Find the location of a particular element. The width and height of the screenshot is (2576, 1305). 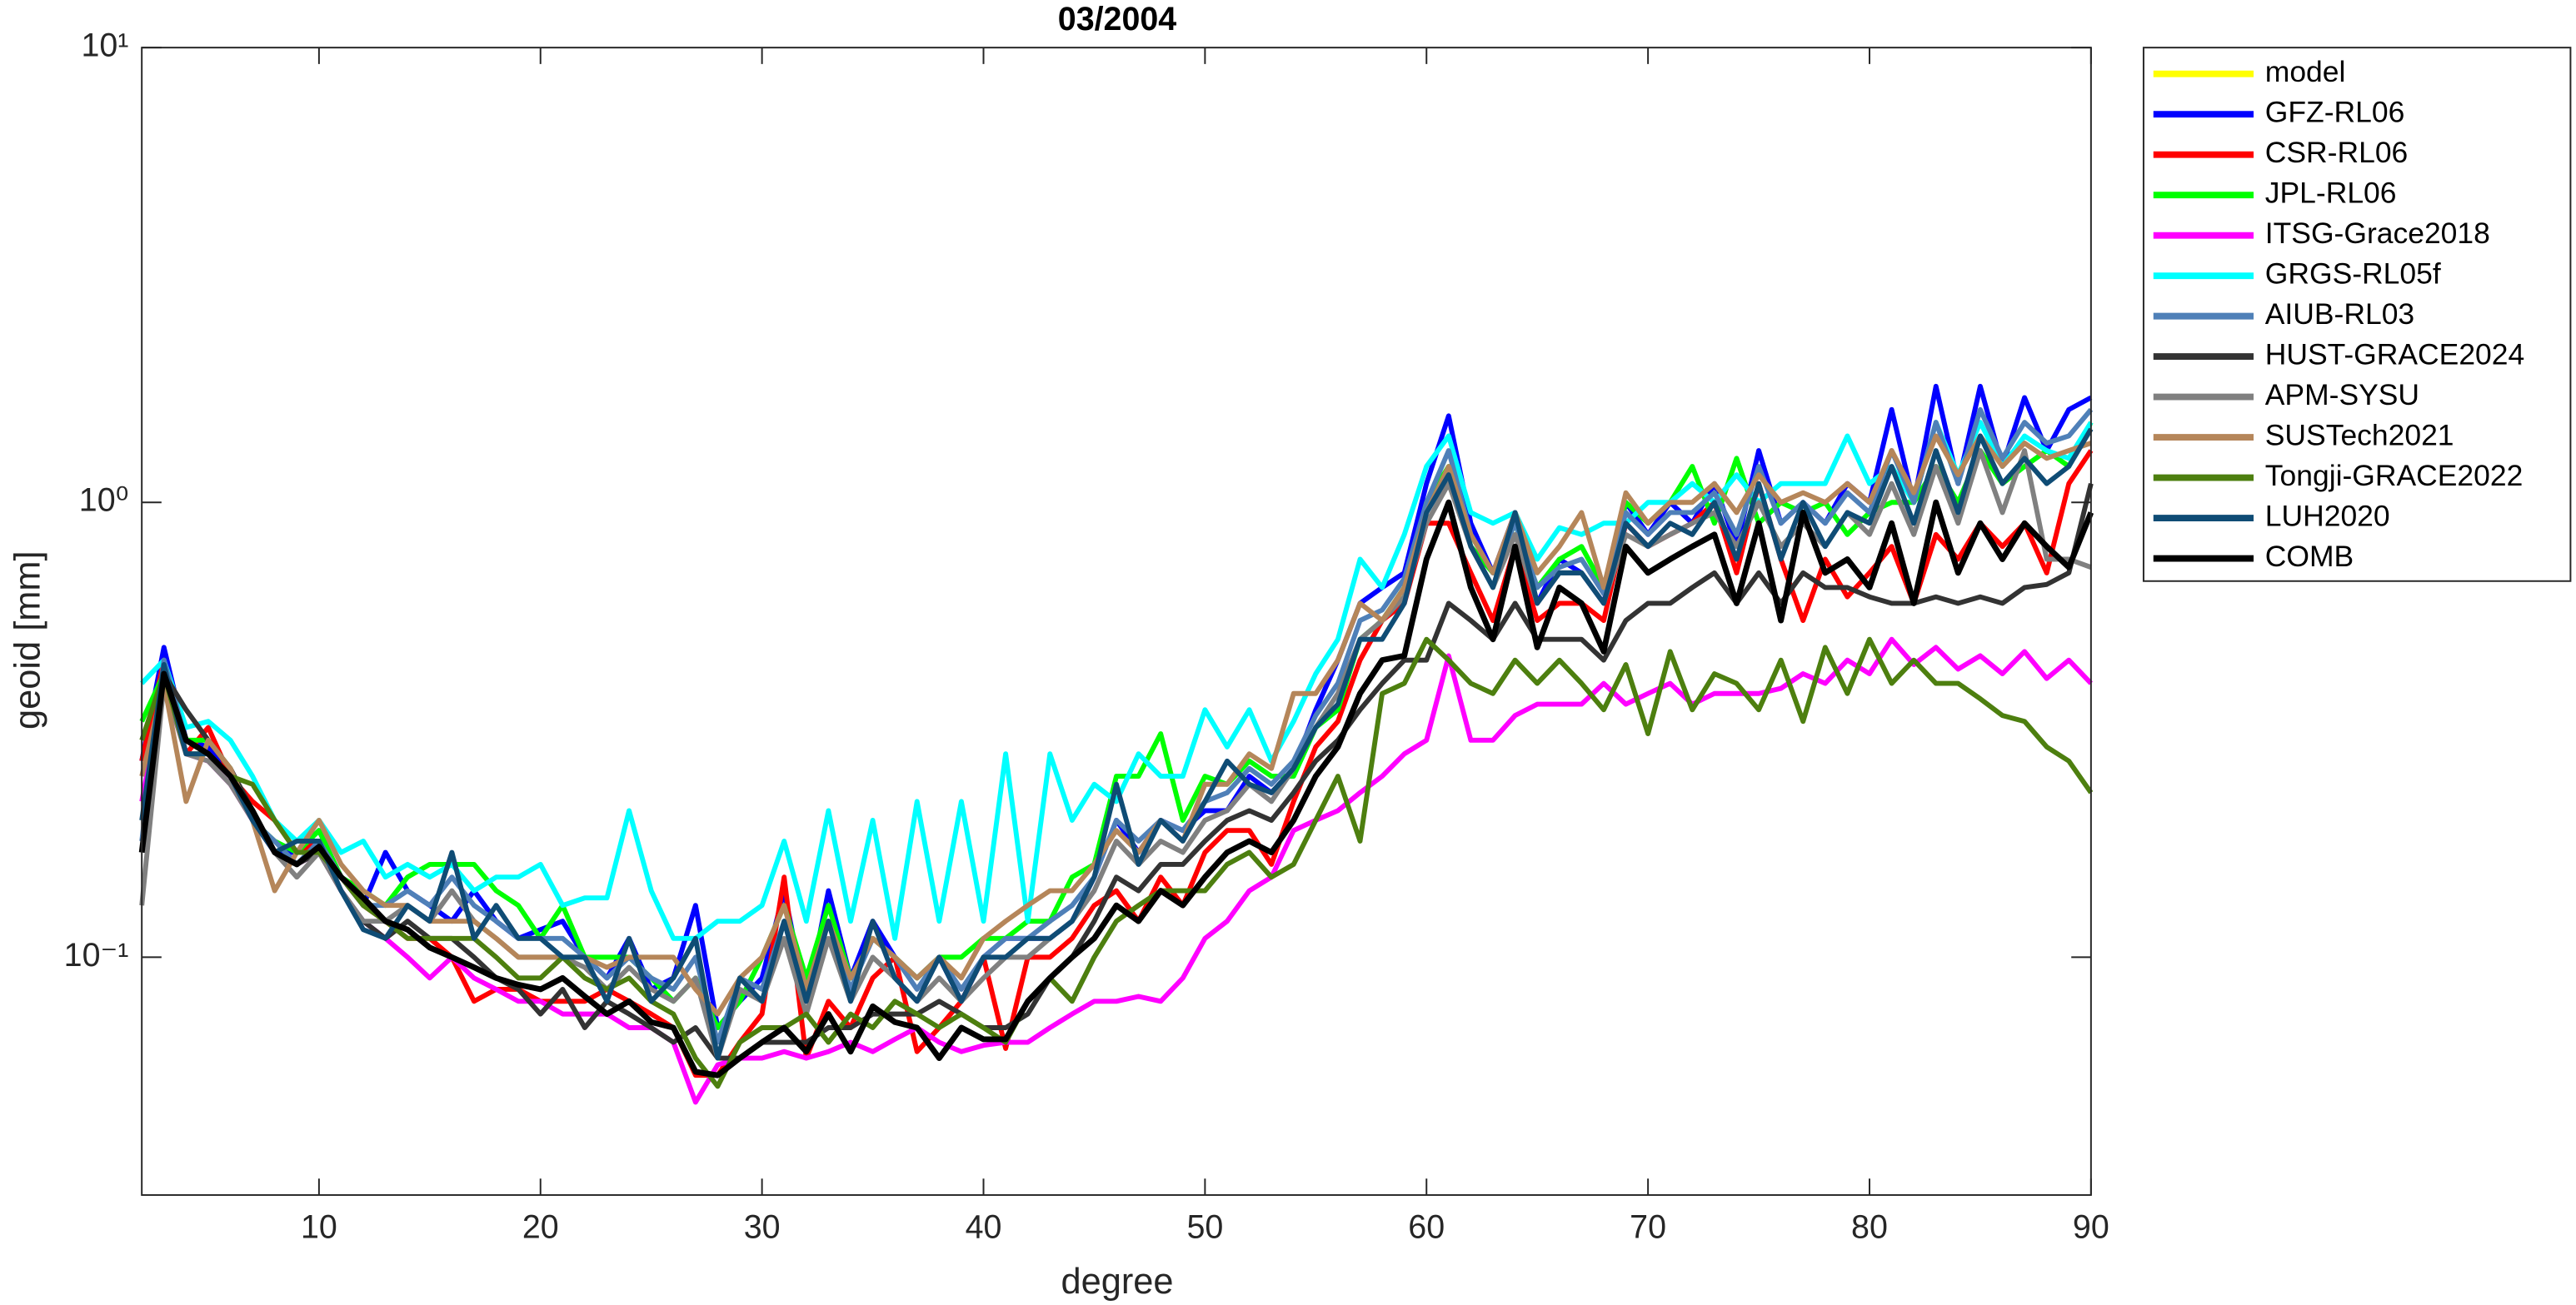

y-tick-label: 10¹ is located at coordinates (104, 45).